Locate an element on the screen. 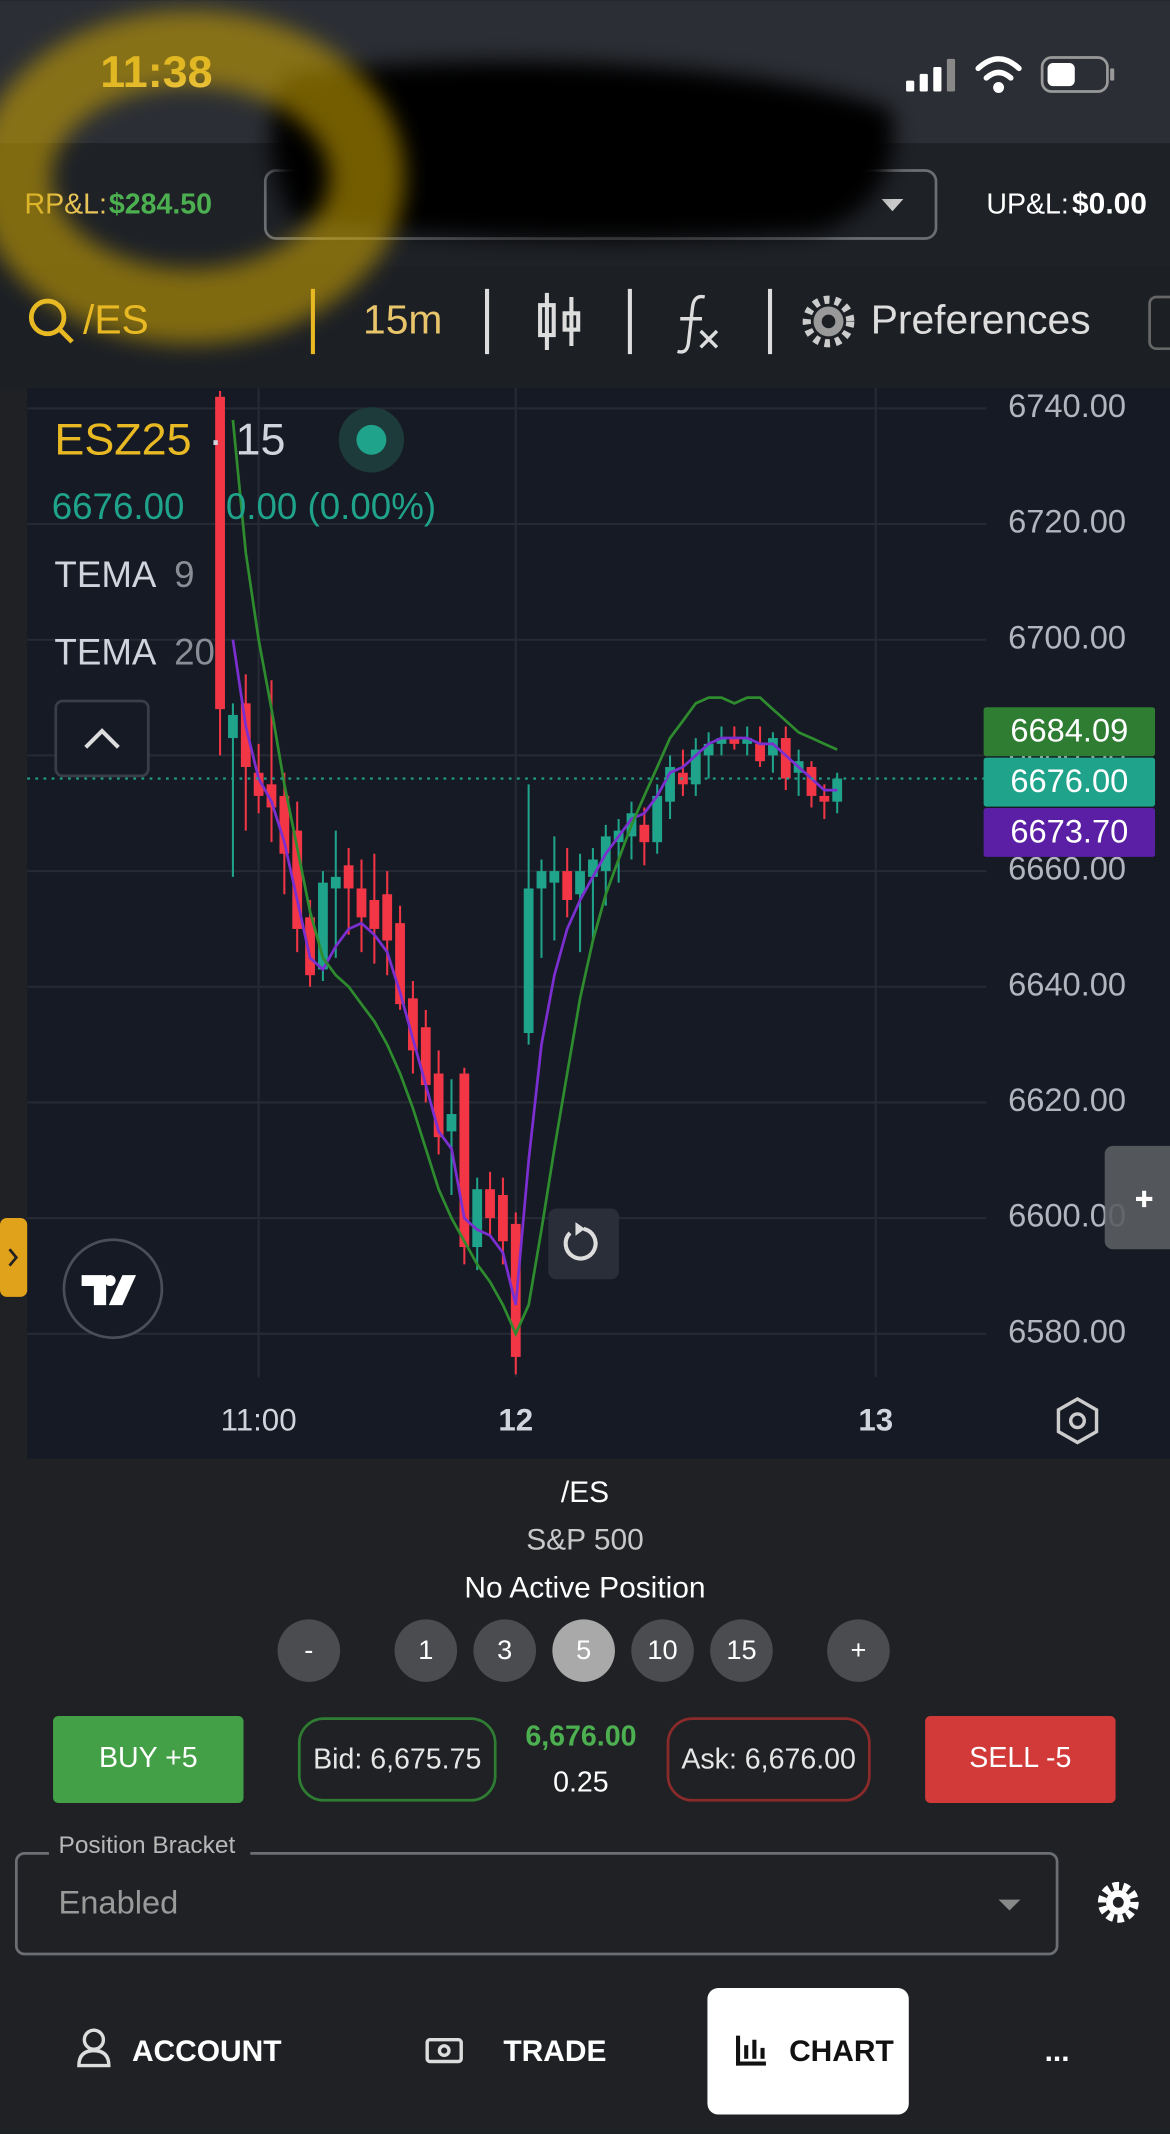 This screenshot has width=1170, height=2134. ask-box is located at coordinates (768, 1759).